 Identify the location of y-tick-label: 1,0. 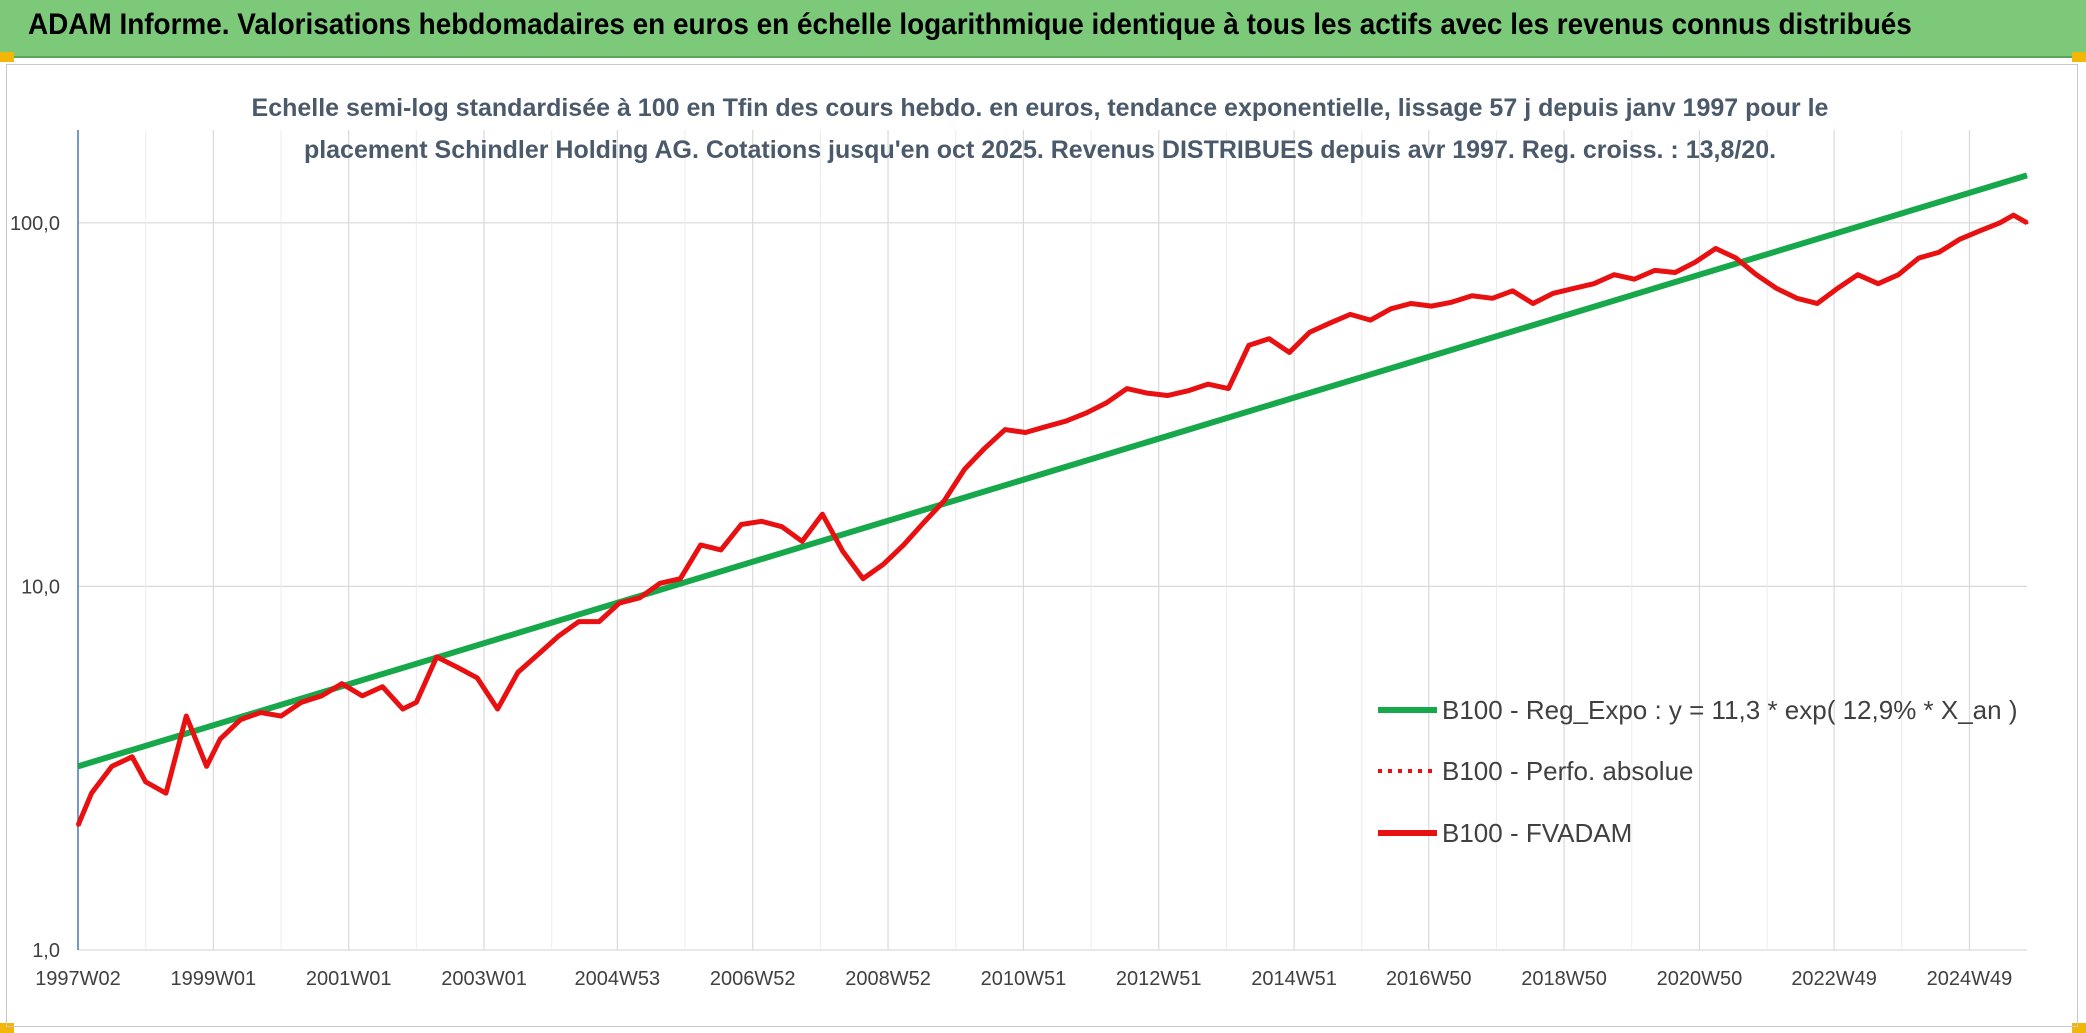
(46, 951).